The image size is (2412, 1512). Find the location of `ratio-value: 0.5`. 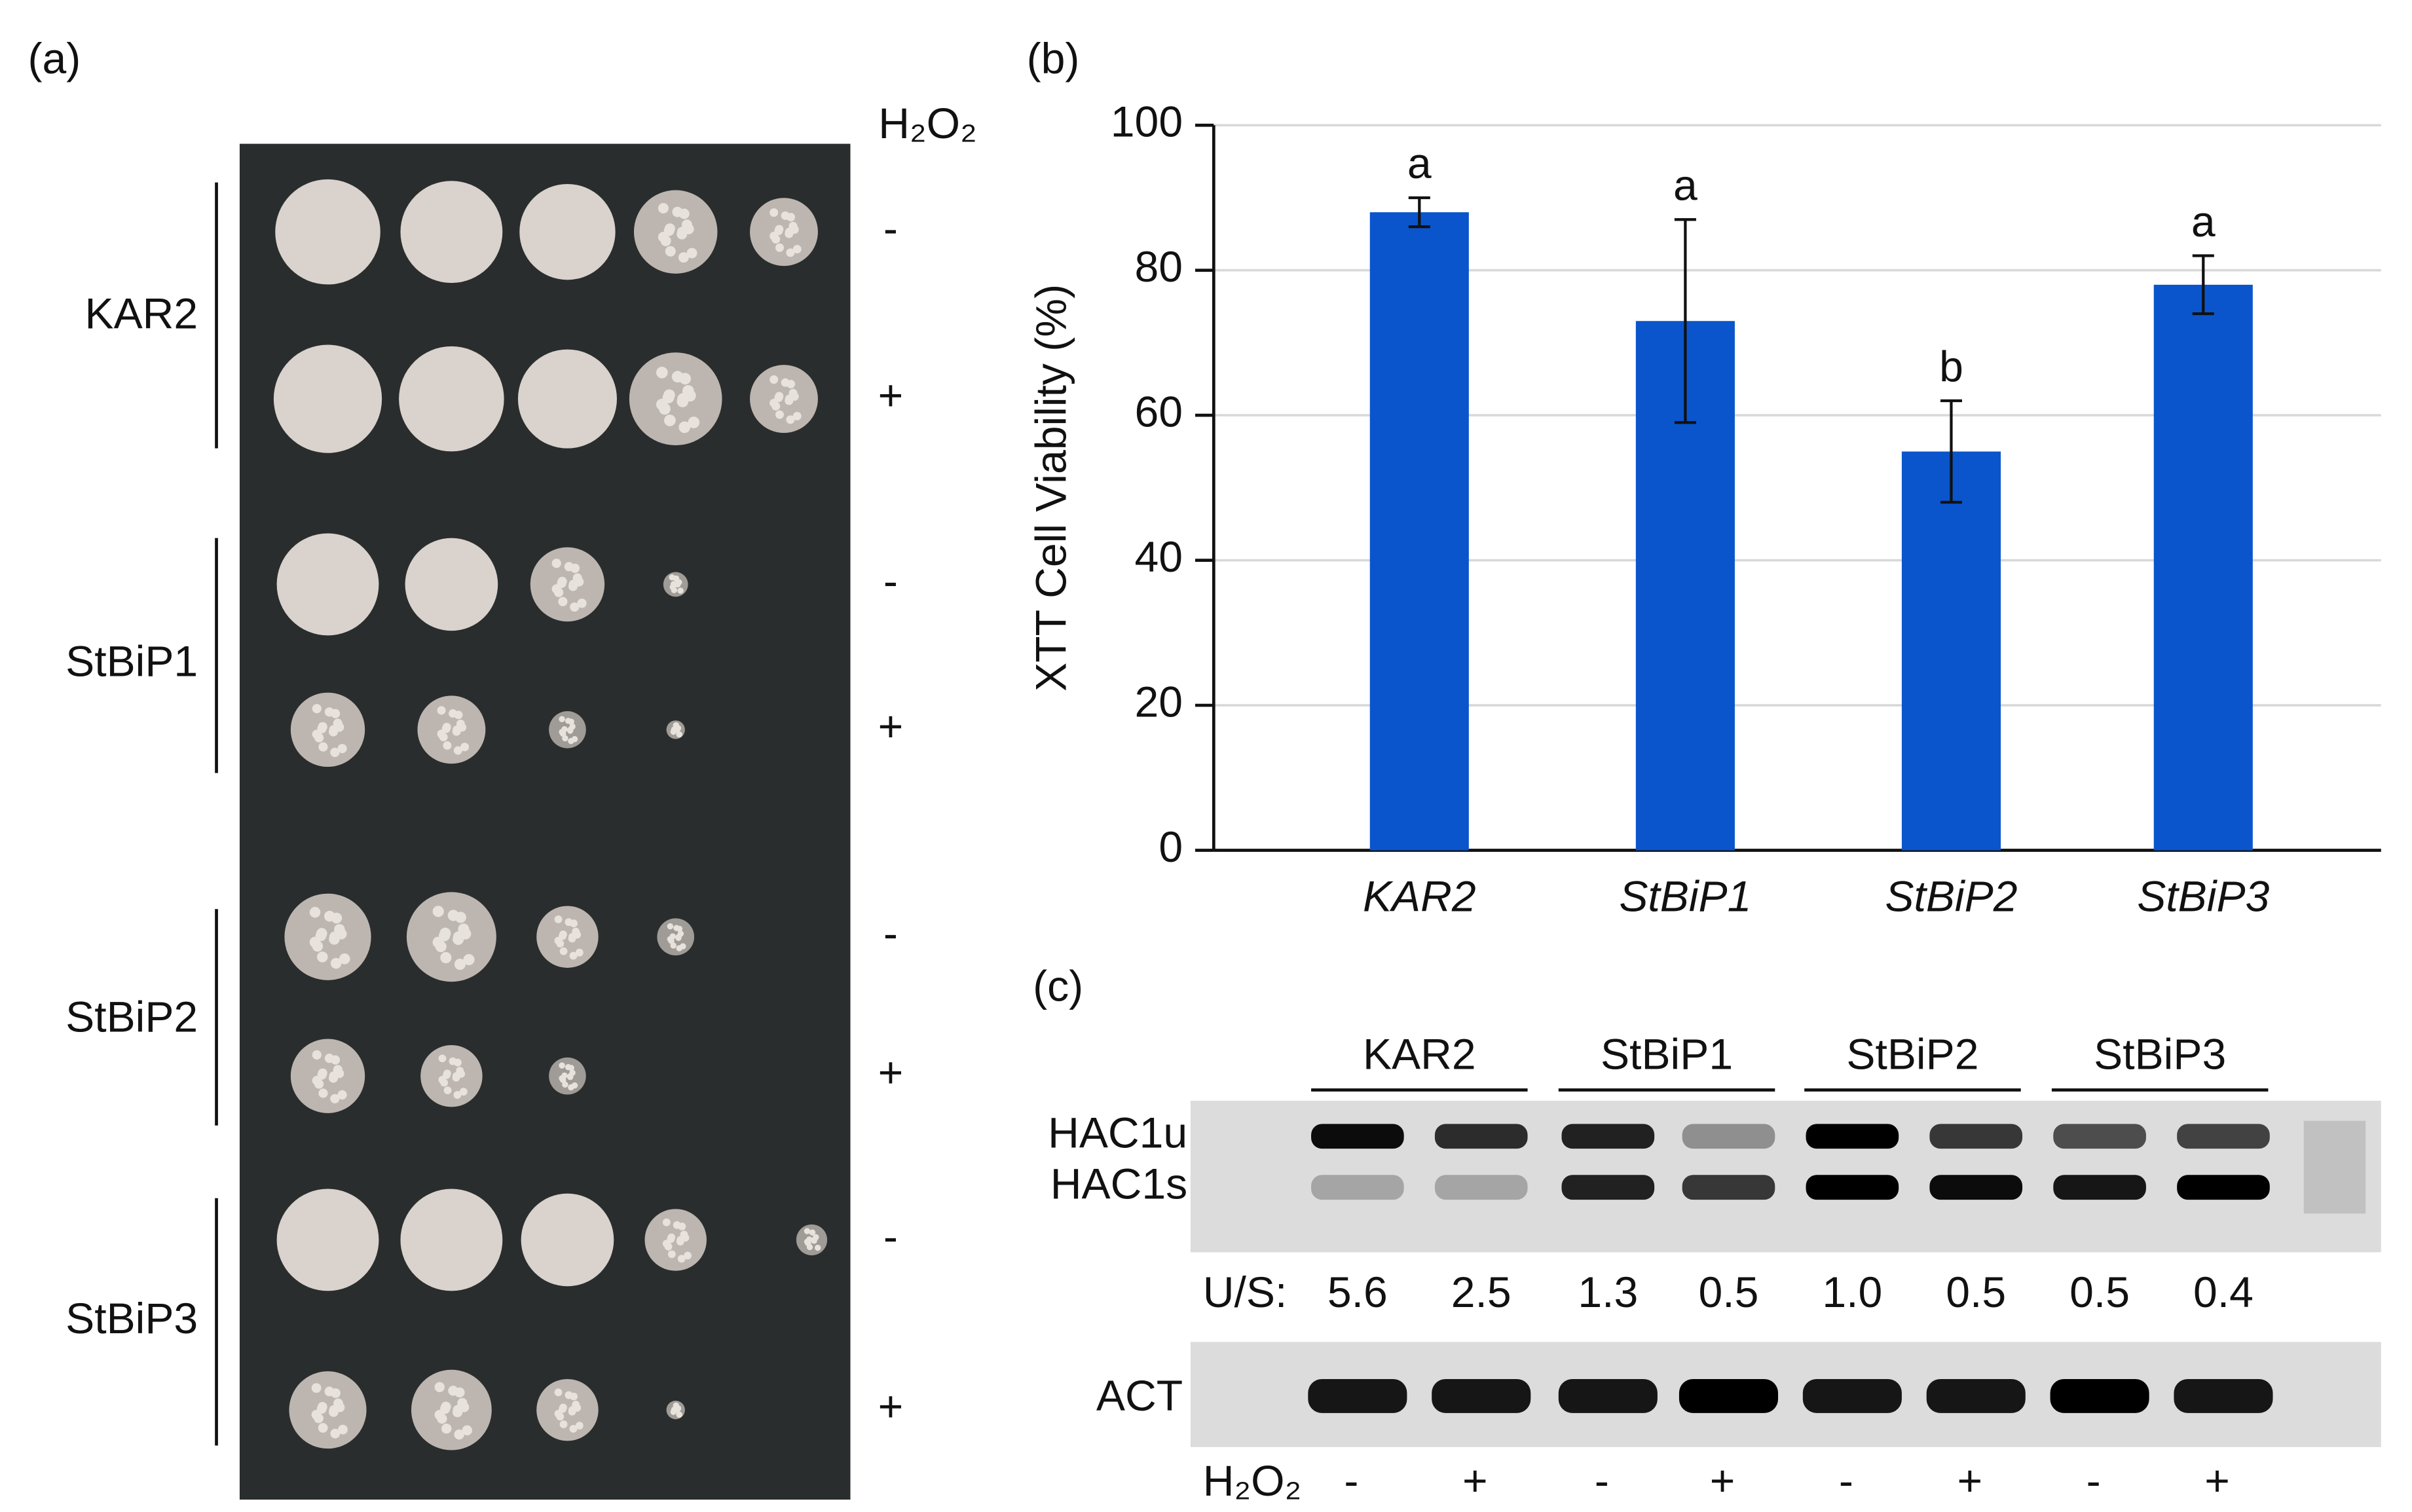

ratio-value: 0.5 is located at coordinates (2099, 1292).